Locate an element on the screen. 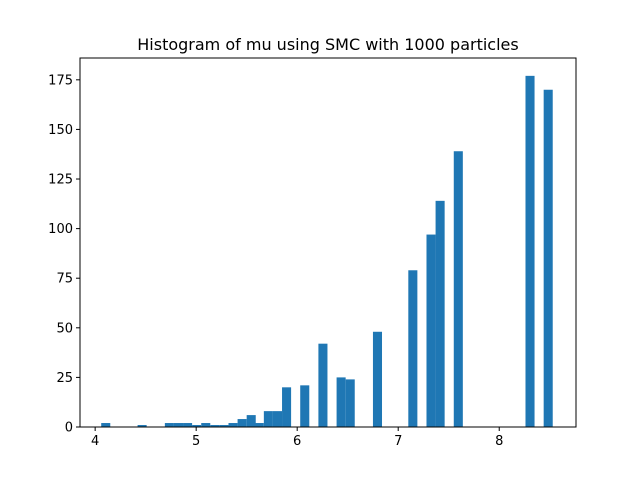 This screenshot has height=480, width=640. y-axis-ticks: 0 25 50 75 100 125 150 175 is located at coordinates (64, 254).